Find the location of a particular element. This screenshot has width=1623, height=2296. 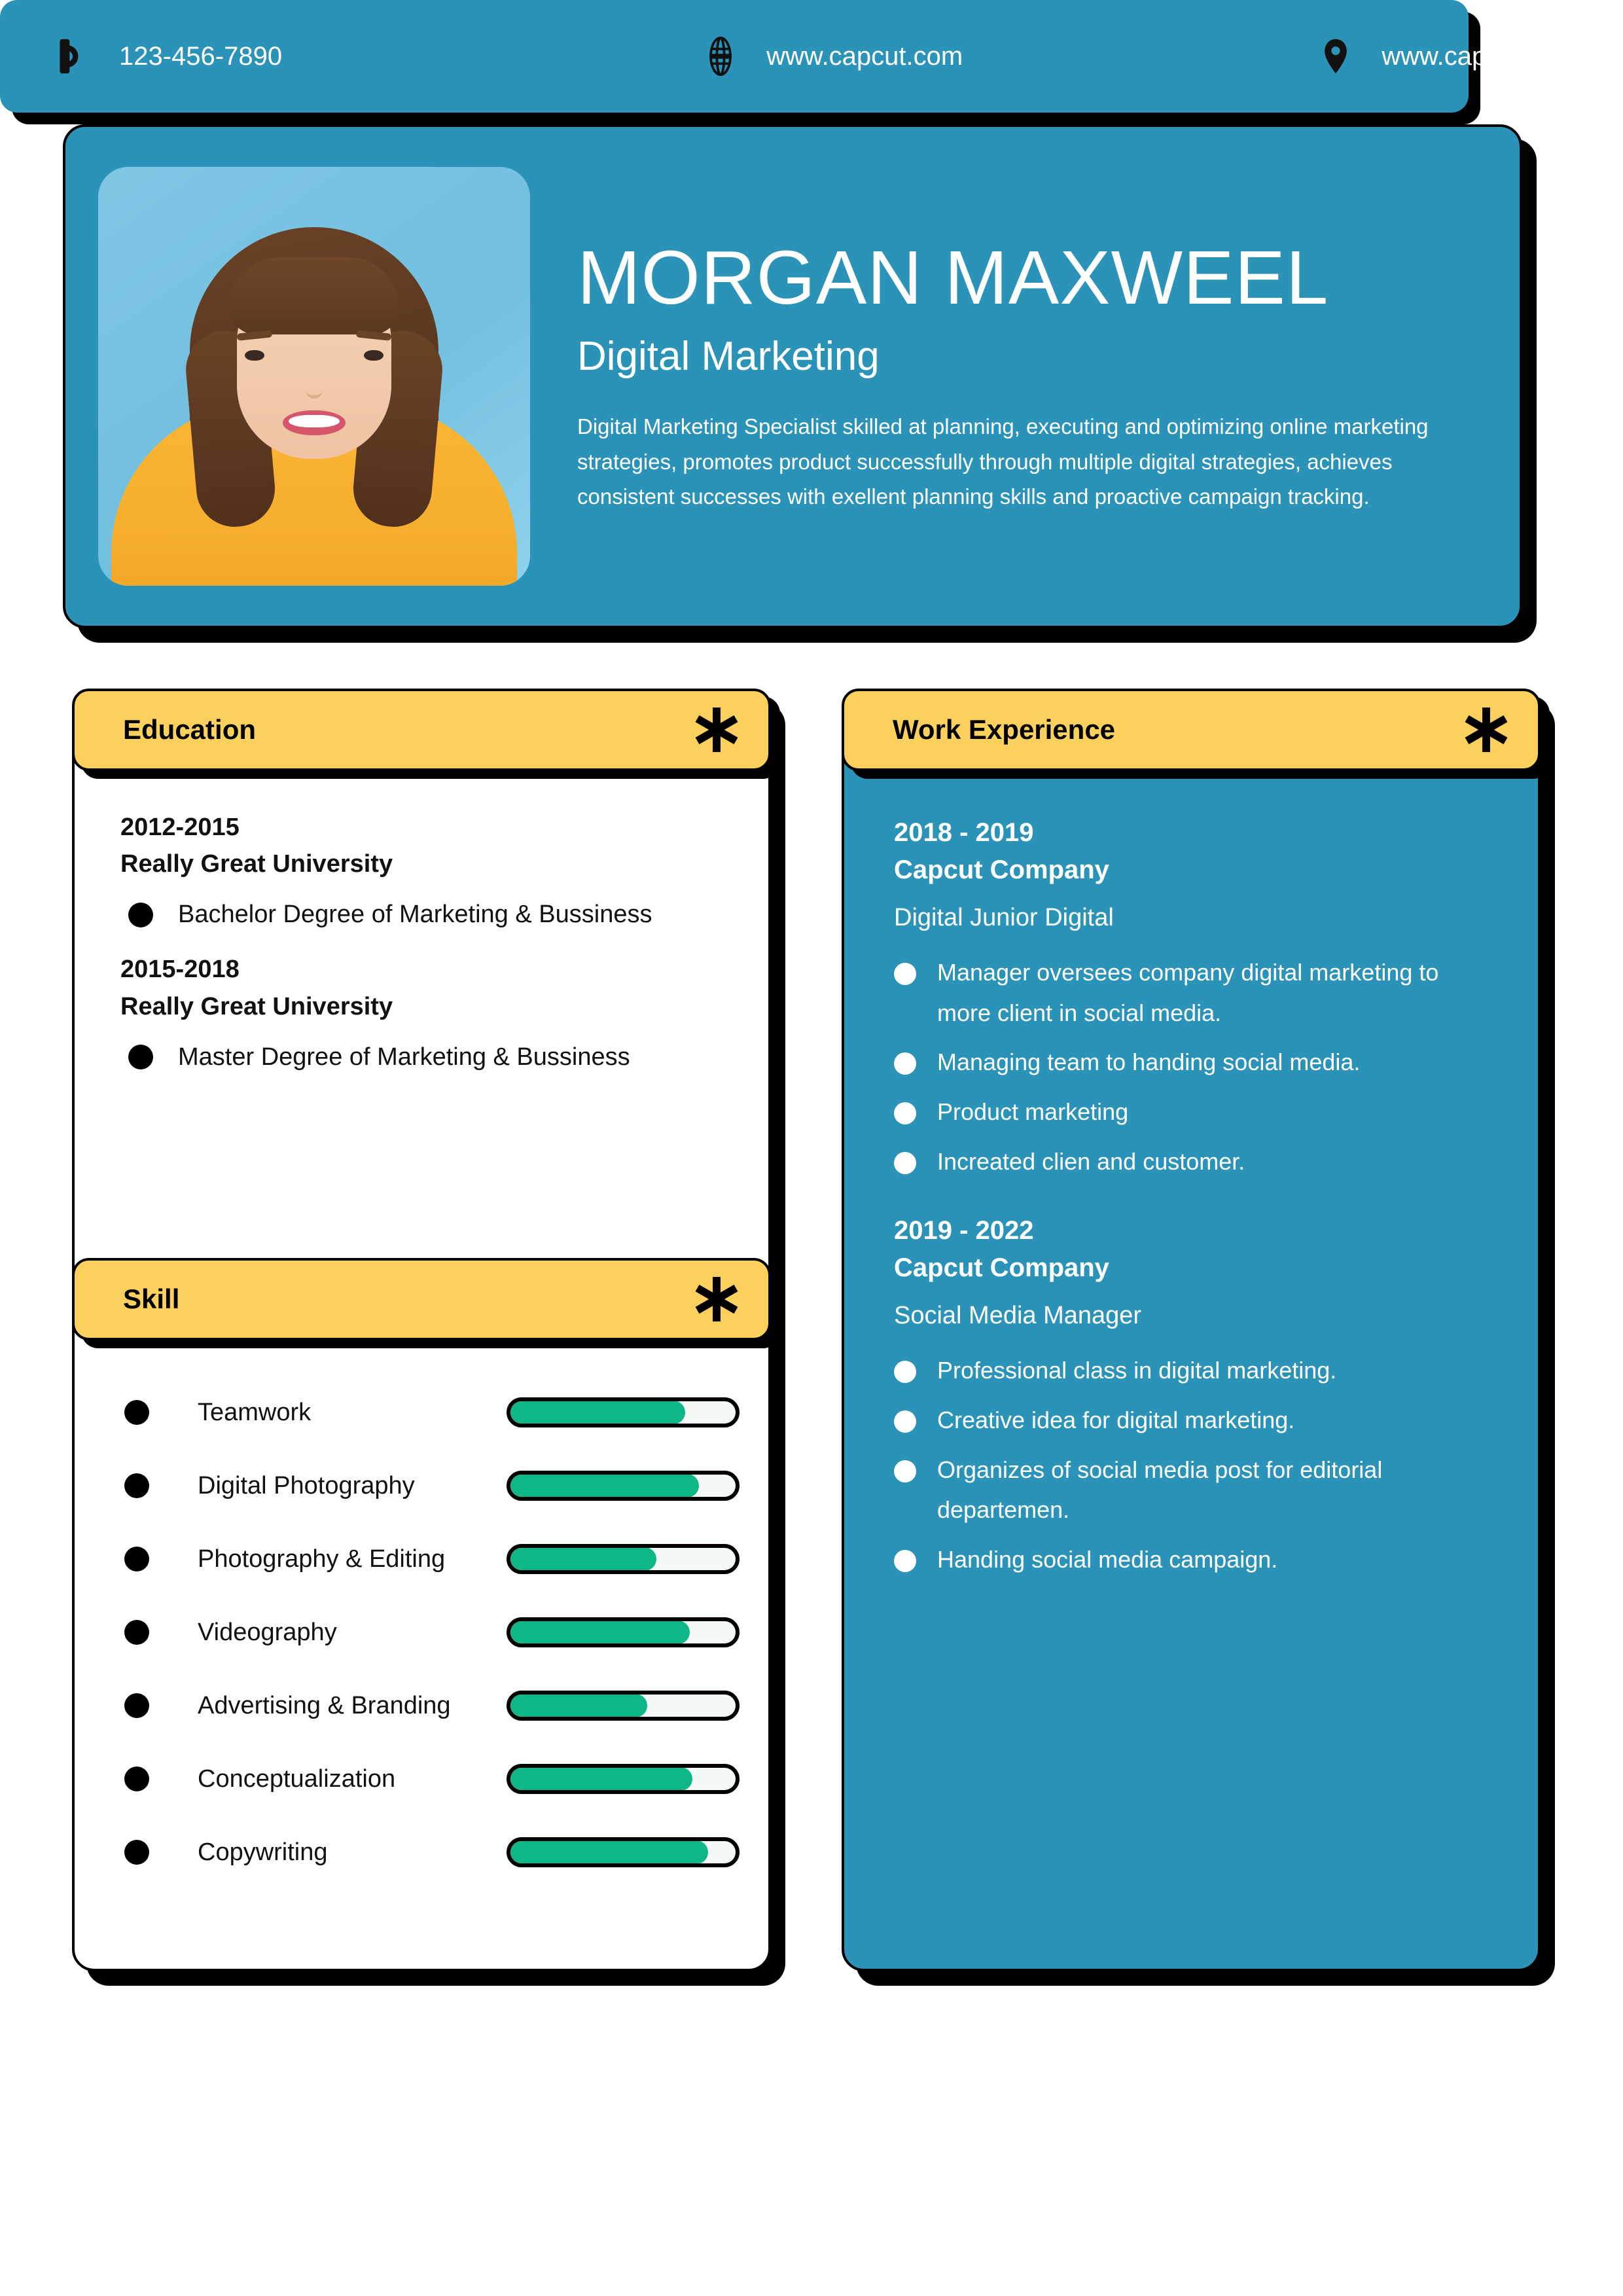

job-role: Digital Junior Digital is located at coordinates (1004, 917).